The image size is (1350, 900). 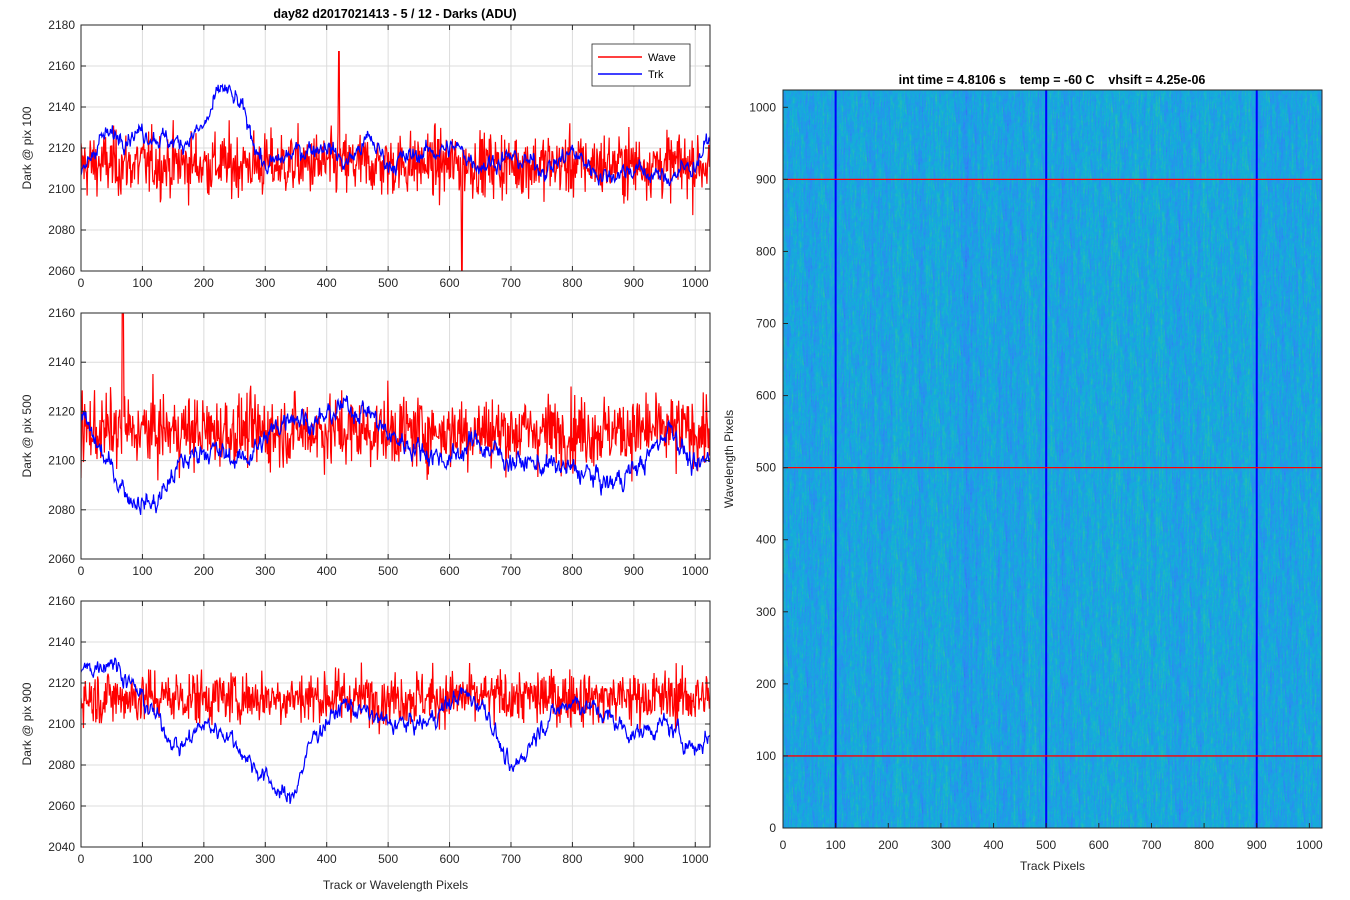 I want to click on y-tick-label: 700, so click(x=766, y=324).